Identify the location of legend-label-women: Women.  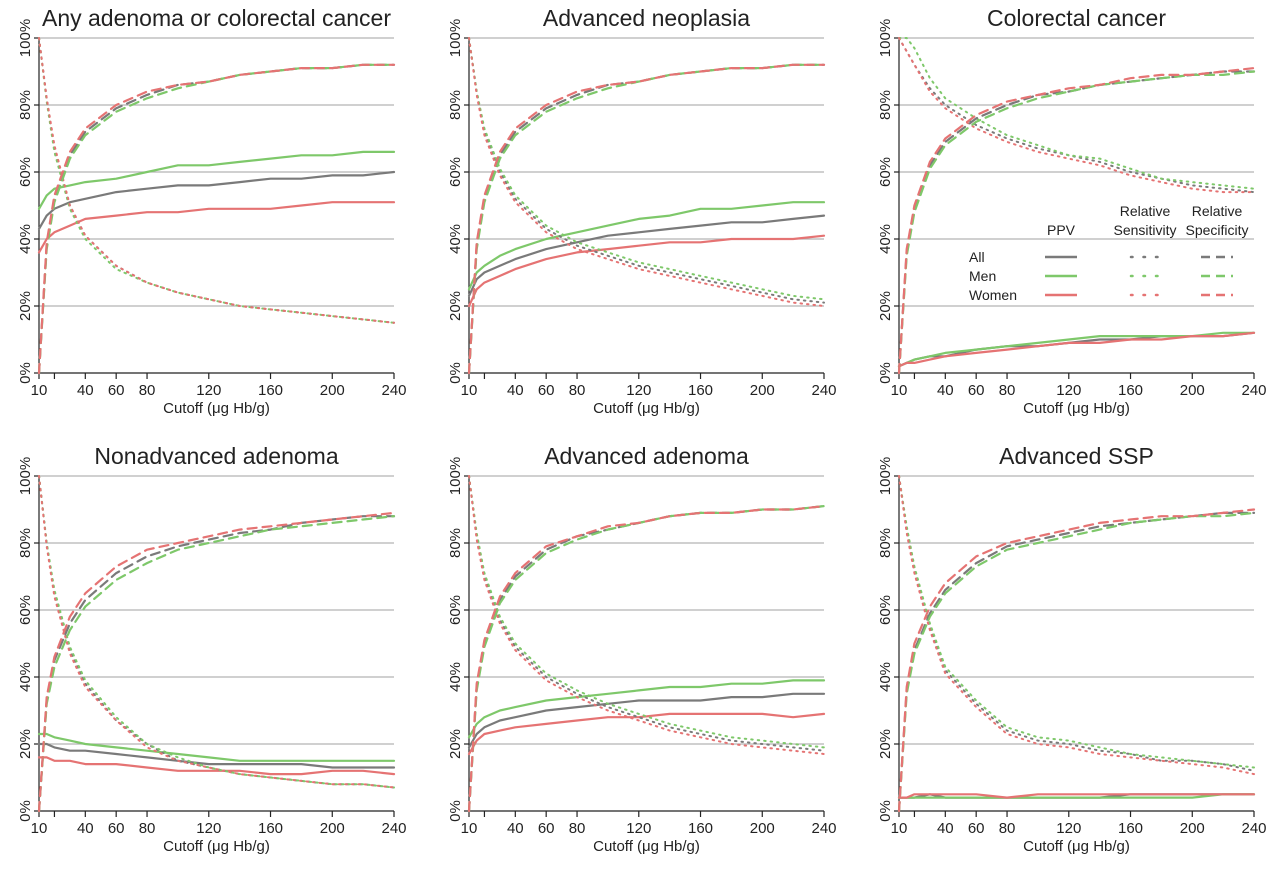
(993, 295).